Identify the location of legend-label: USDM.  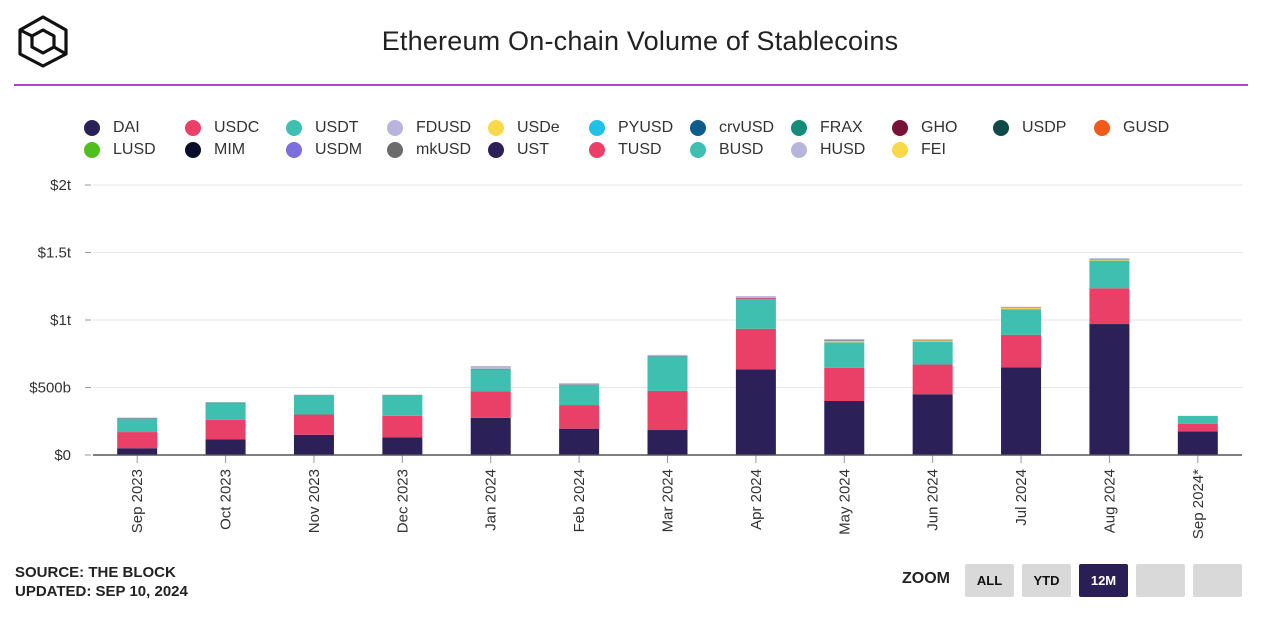
(339, 149).